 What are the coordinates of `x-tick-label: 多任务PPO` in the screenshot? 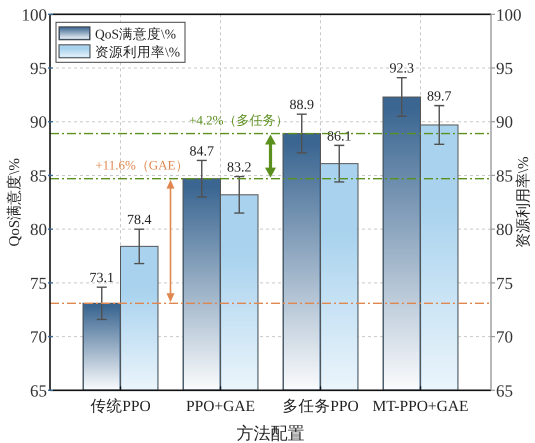 It's located at (320, 406).